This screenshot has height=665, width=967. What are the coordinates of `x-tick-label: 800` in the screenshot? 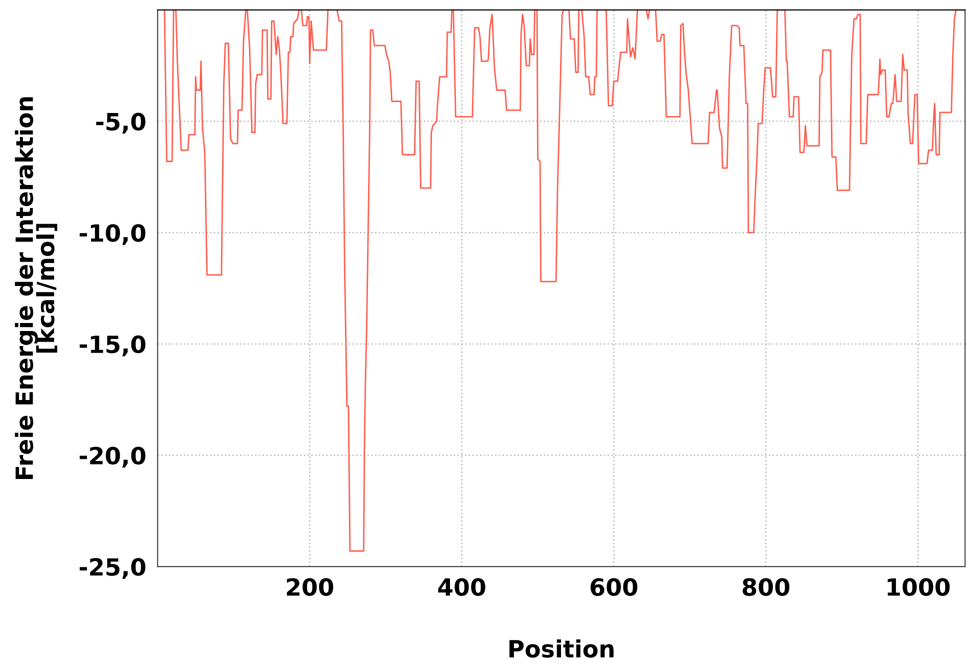 It's located at (766, 587).